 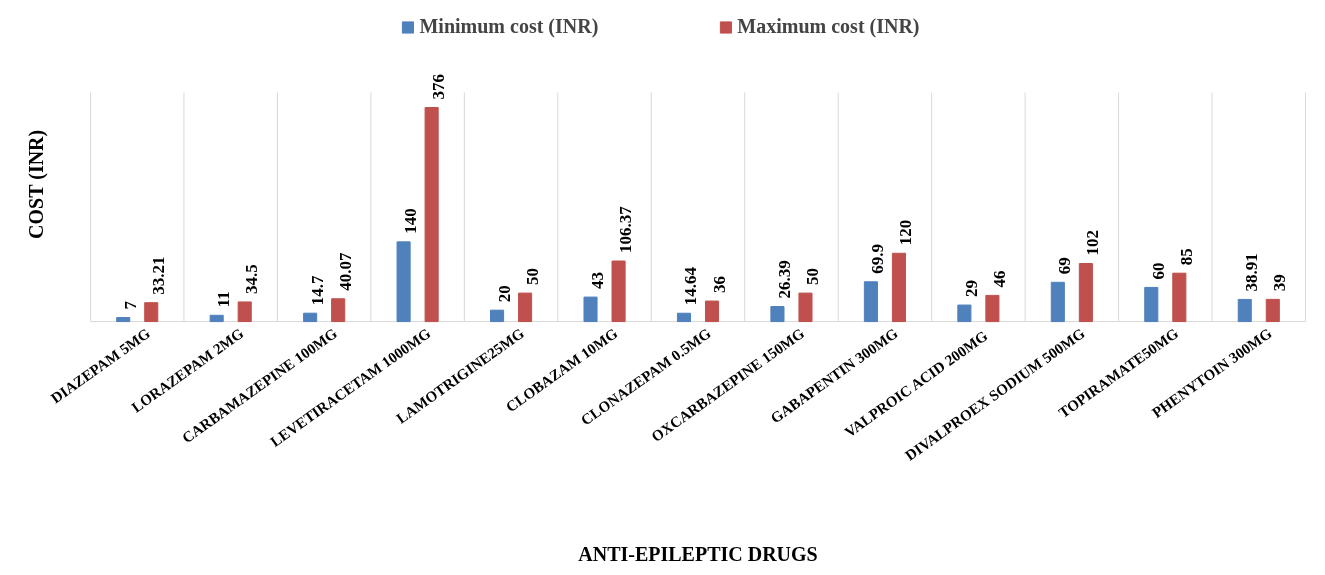 What do you see at coordinates (130, 305) in the screenshot?
I see `data-label: 7` at bounding box center [130, 305].